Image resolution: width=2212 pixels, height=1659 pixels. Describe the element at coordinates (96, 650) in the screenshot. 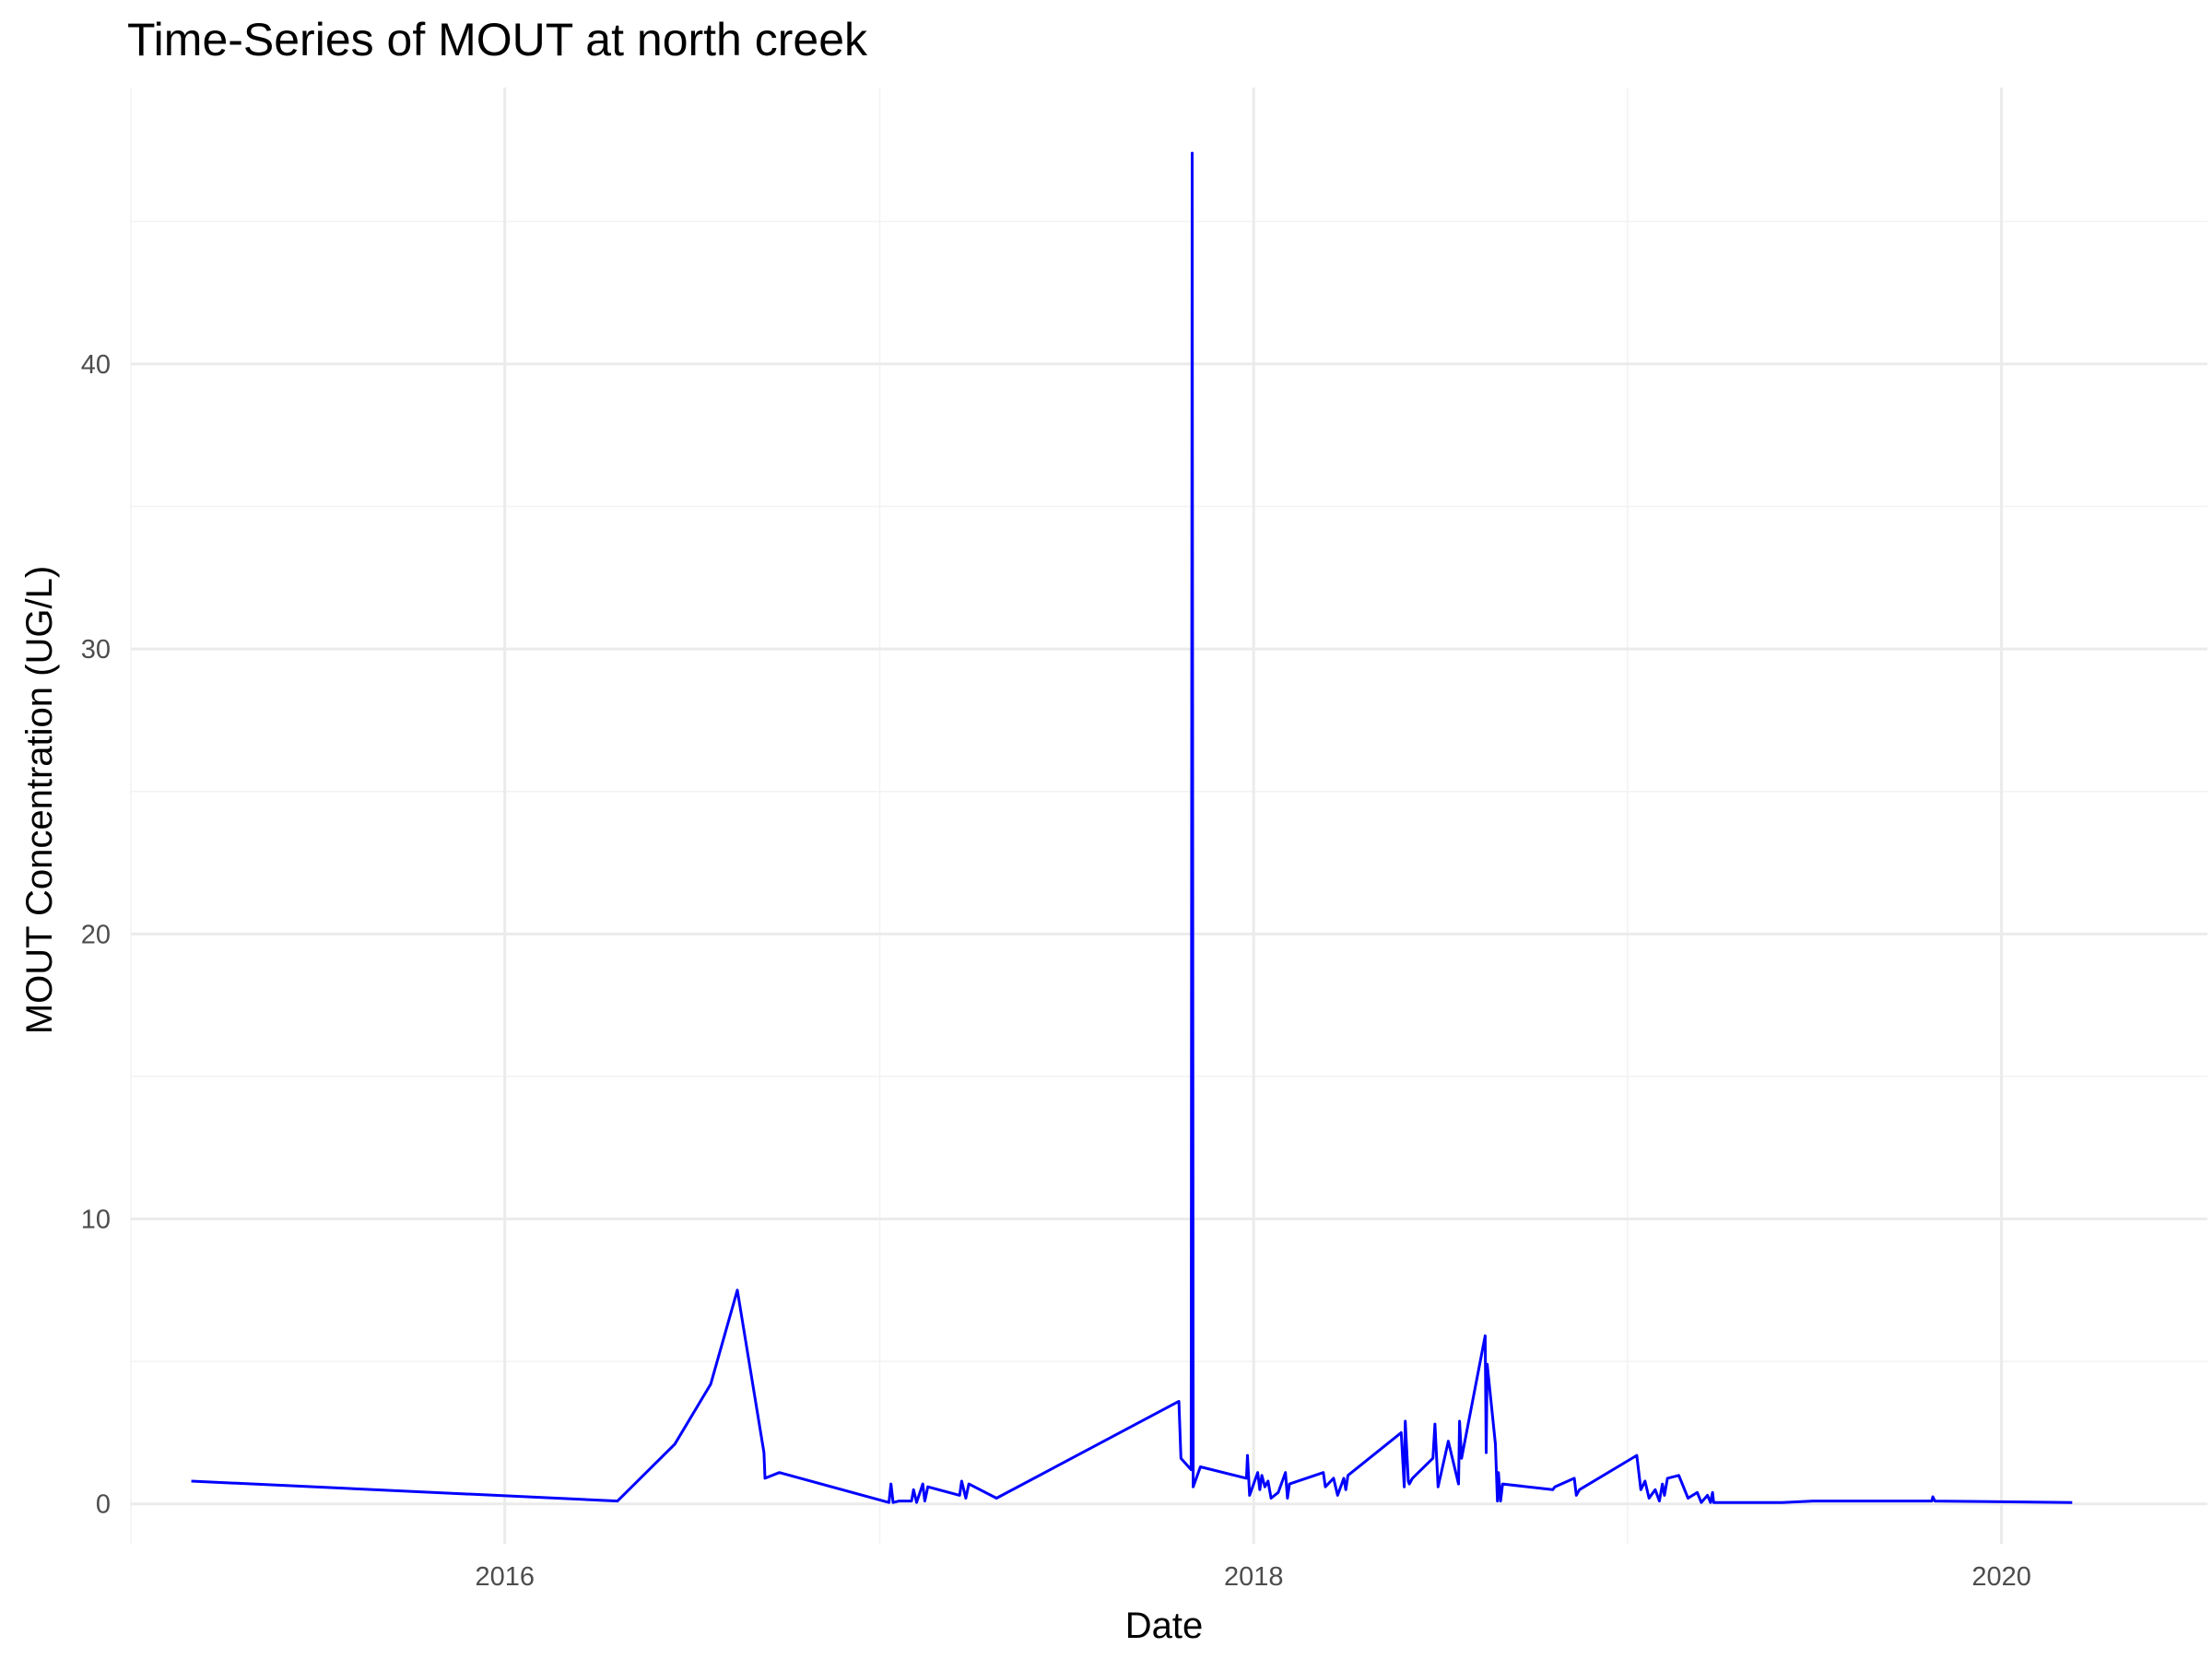

I see `y-tick-label: 30` at that location.